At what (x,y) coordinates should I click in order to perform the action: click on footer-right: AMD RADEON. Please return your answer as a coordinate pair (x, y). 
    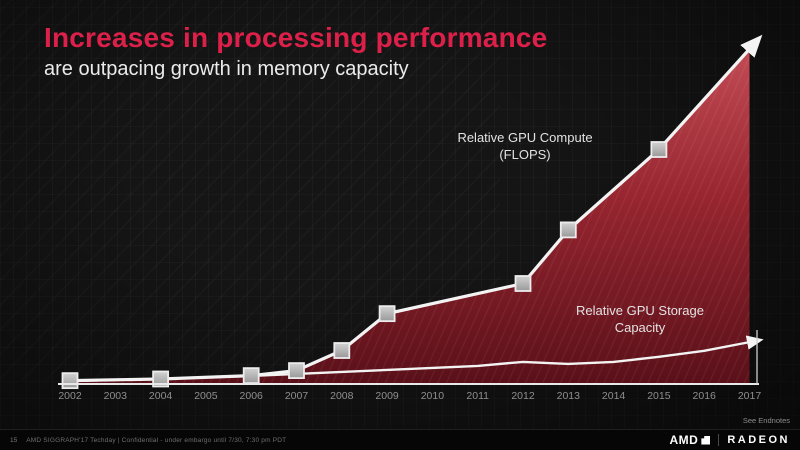
    Looking at the image, I should click on (730, 440).